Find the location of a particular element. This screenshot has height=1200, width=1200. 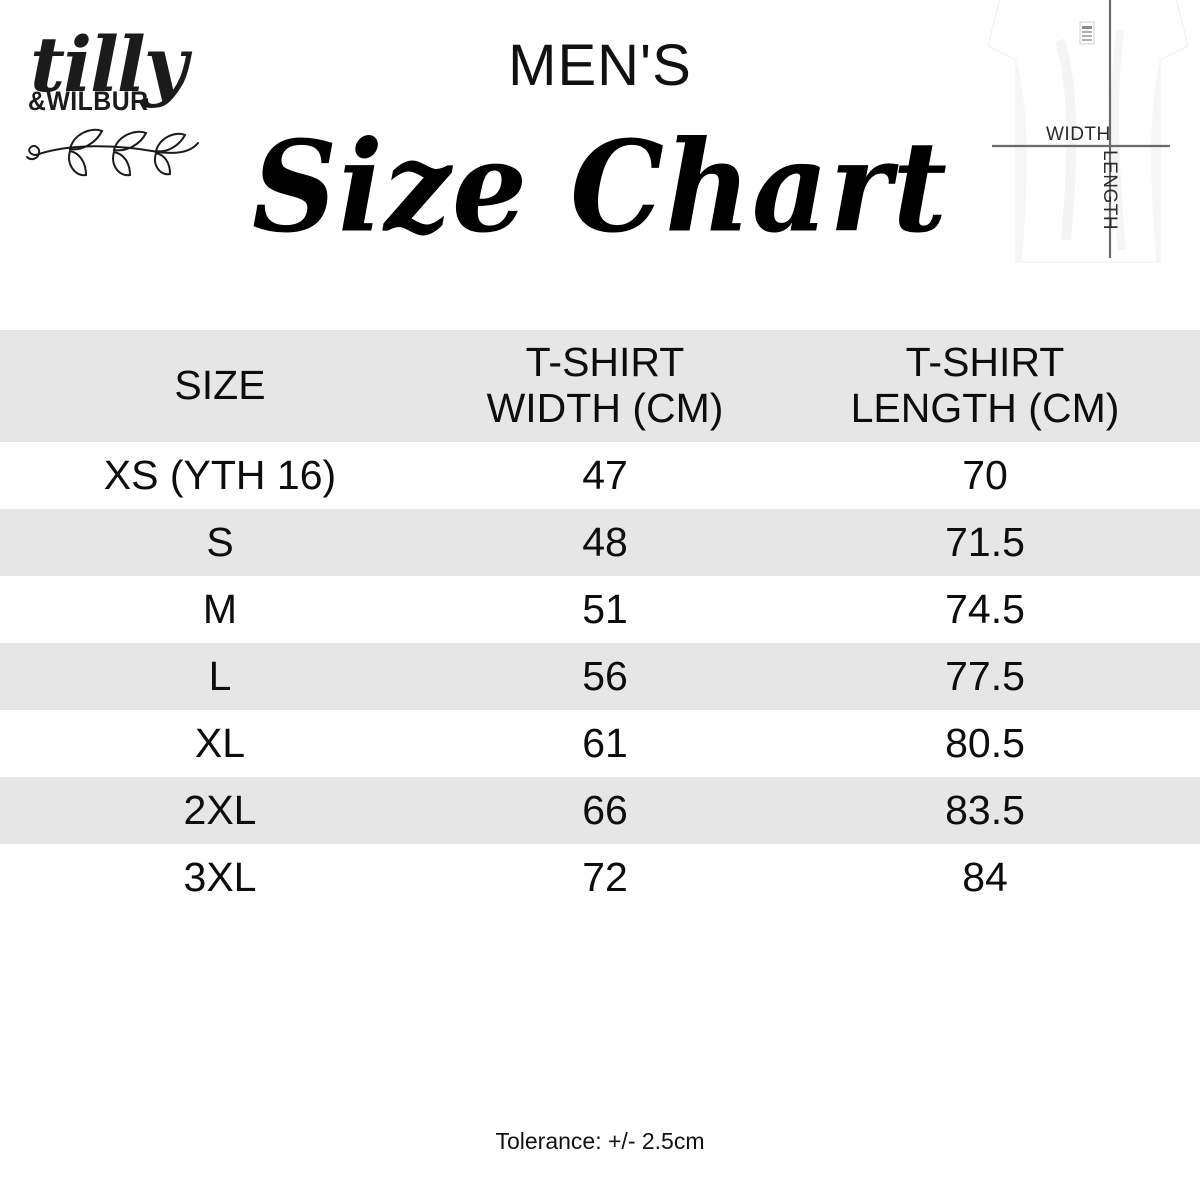

cell-width: 66 is located at coordinates (605, 810).